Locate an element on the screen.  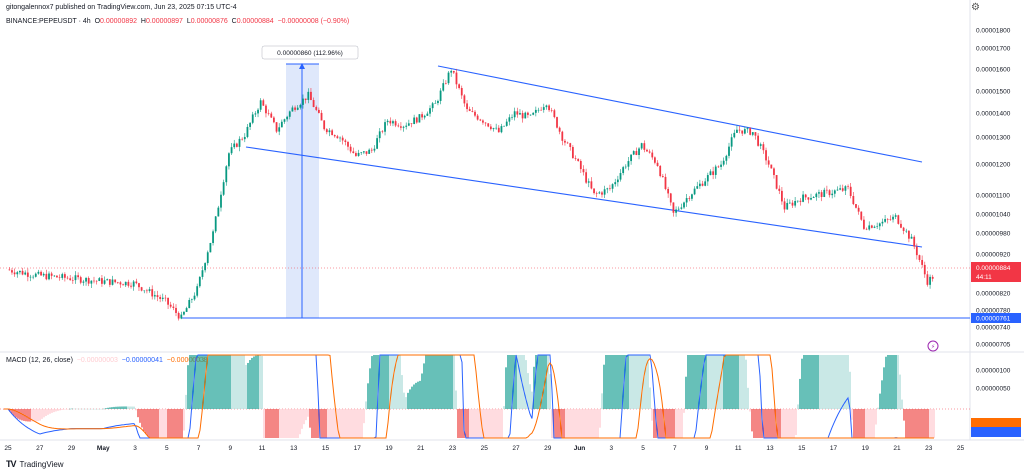
tradingview-brand-text: TradingView is located at coordinates (41, 464).